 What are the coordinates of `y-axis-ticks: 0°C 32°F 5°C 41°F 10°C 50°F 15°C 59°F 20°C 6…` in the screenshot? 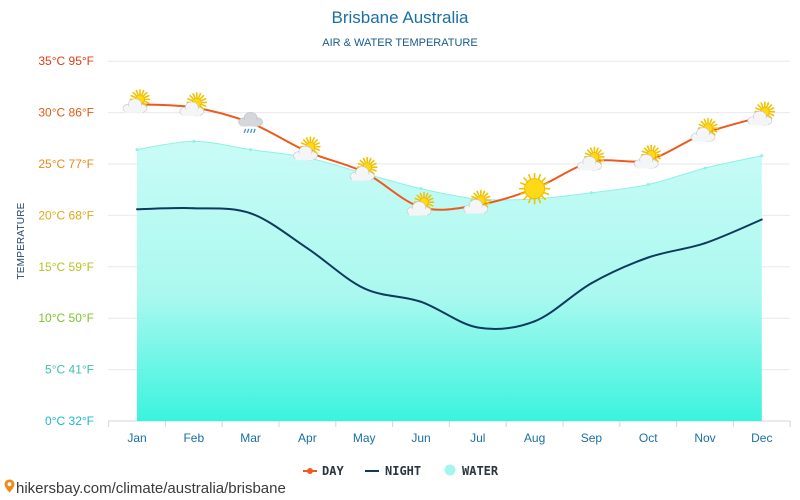 It's located at (66, 241).